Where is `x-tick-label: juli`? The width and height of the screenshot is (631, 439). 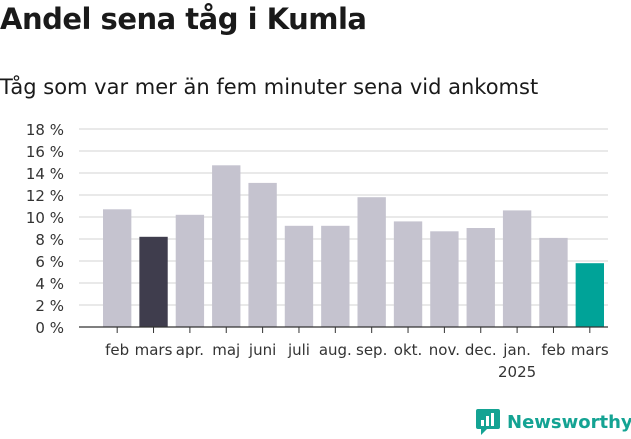 x-tick-label: juli is located at coordinates (298, 350).